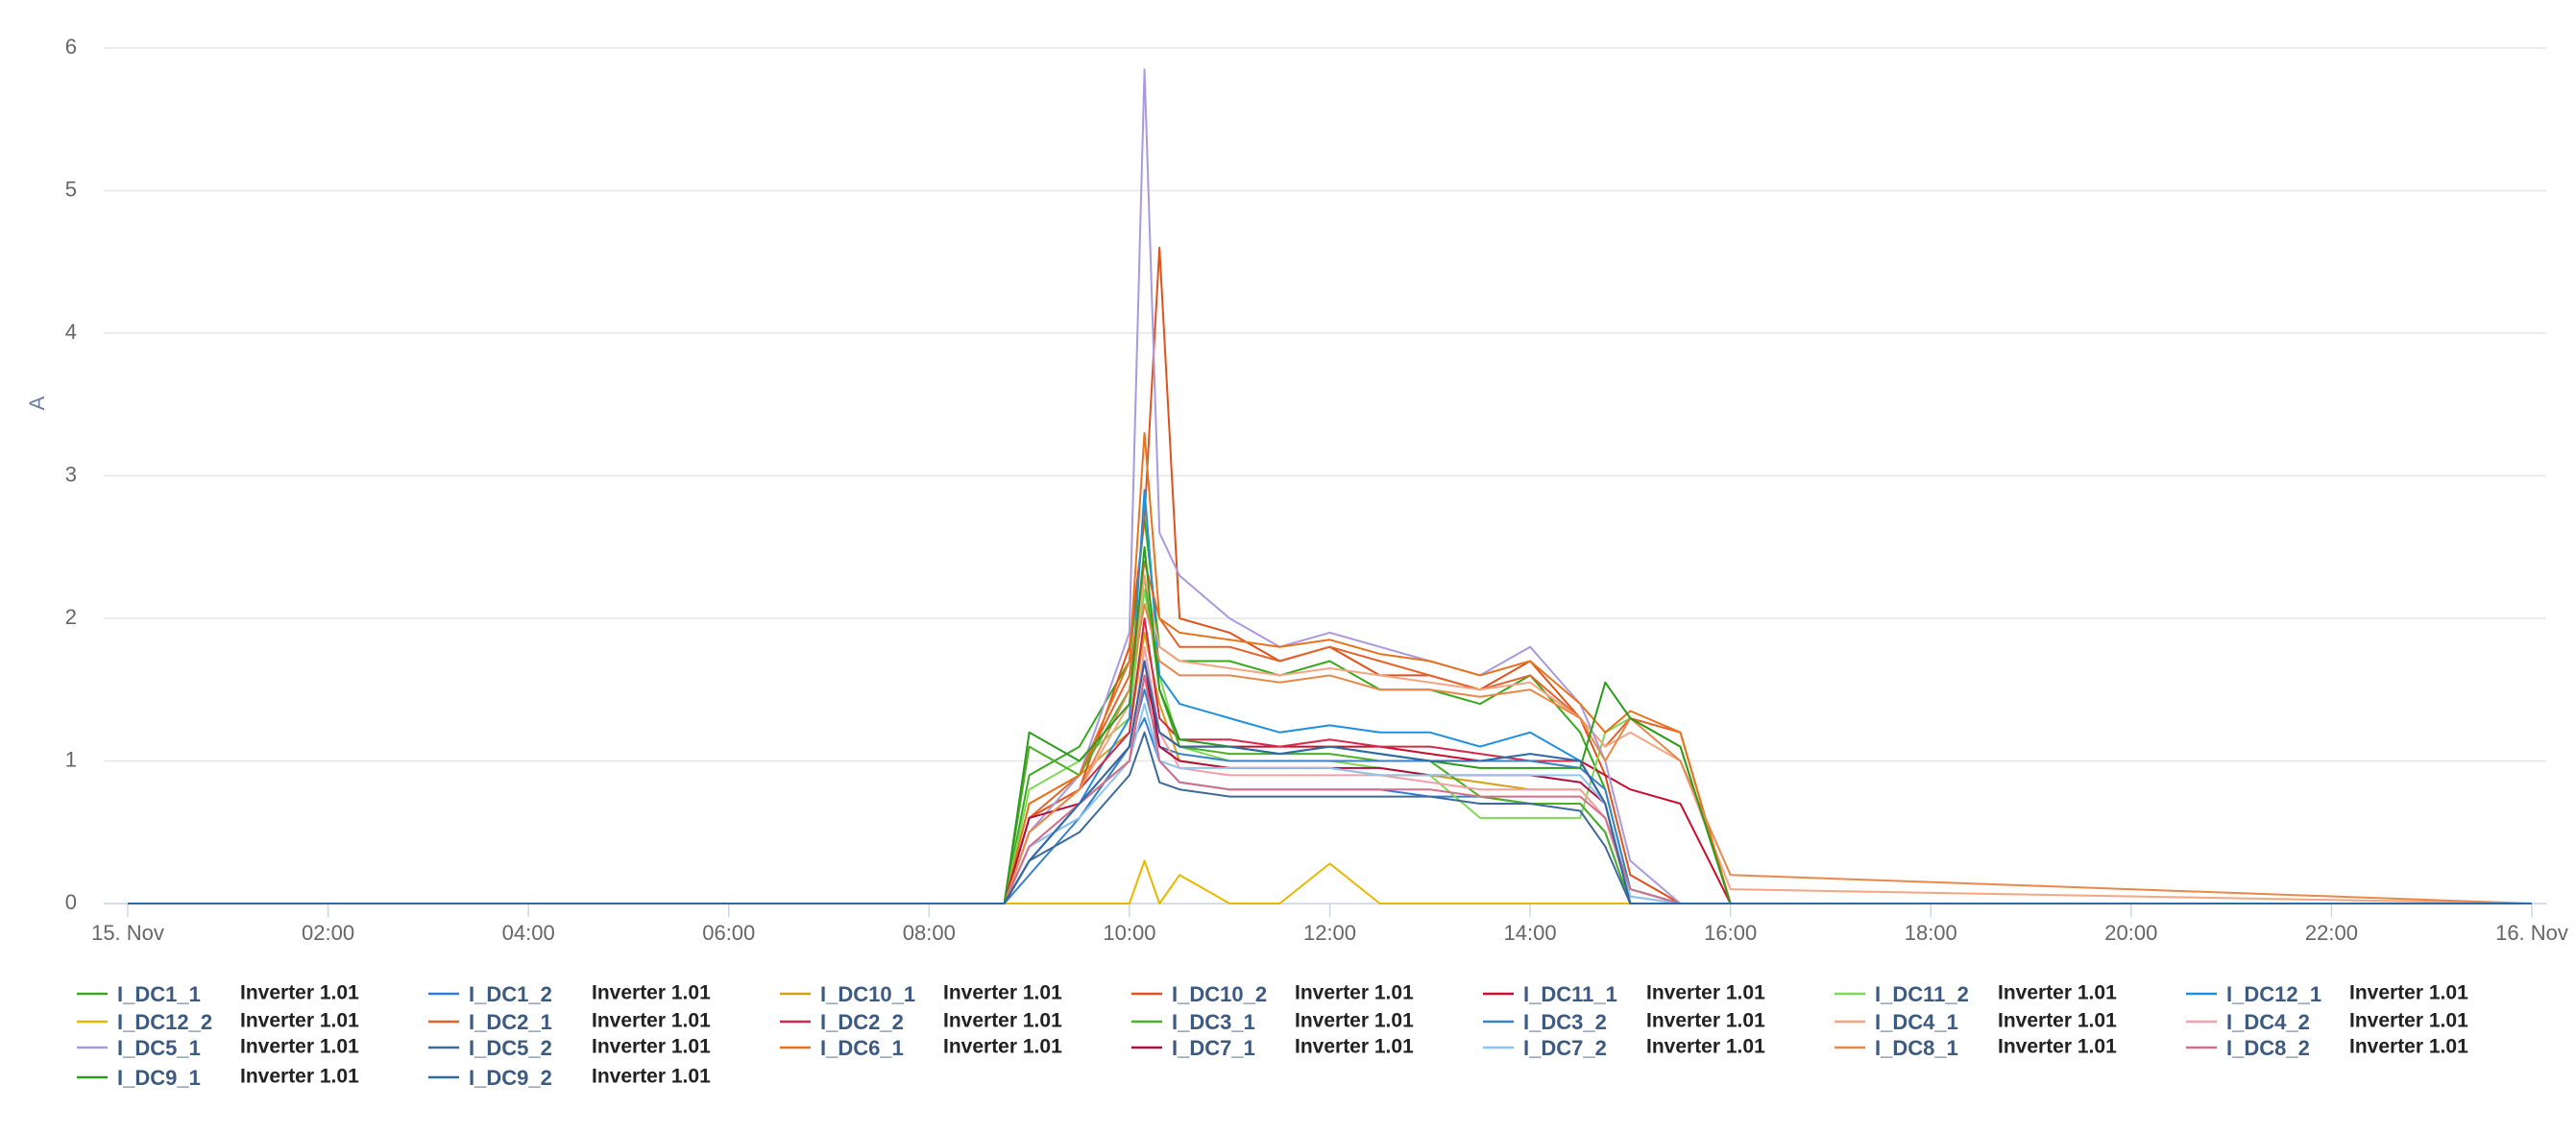  I want to click on y-tick-label: 4, so click(71, 332).